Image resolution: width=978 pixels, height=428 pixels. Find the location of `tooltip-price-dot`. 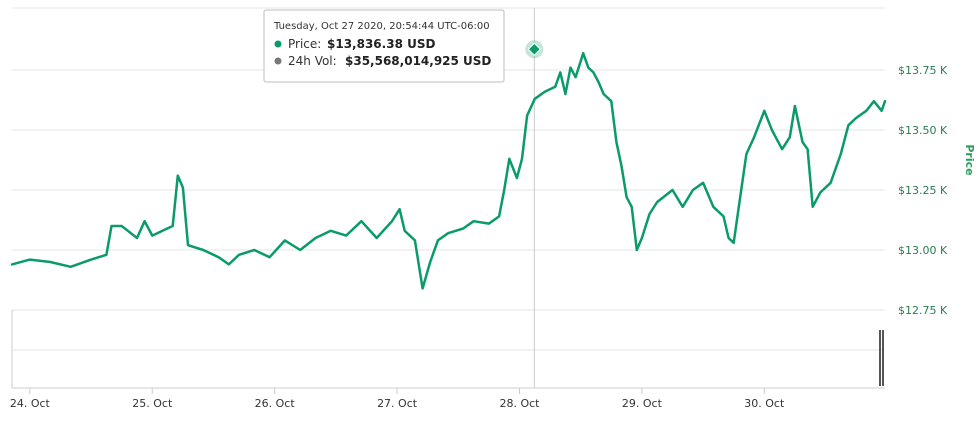

tooltip-price-dot is located at coordinates (278, 44).